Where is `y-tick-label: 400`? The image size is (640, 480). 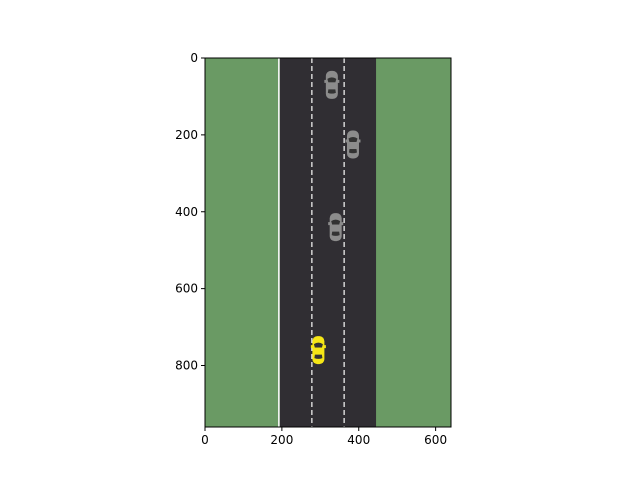
y-tick-label: 400 is located at coordinates (186, 212).